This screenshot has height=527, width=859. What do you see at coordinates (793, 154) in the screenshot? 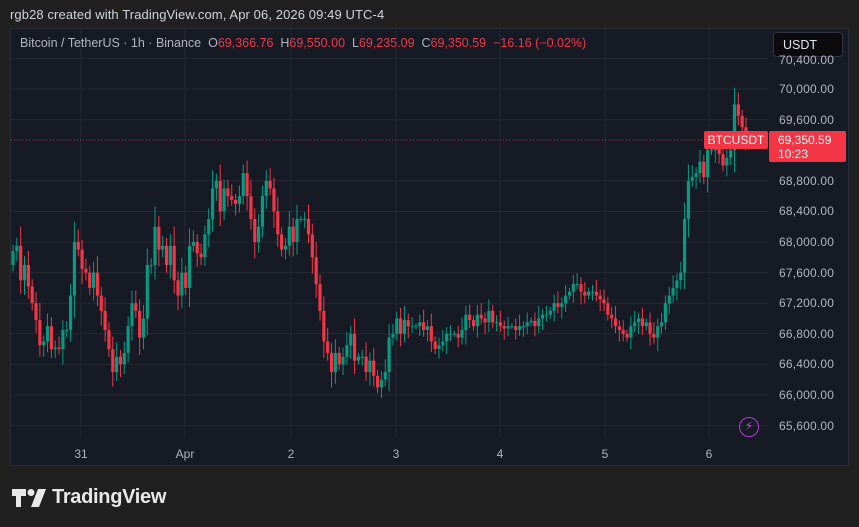
I see `bar-countdown: 10:23` at bounding box center [793, 154].